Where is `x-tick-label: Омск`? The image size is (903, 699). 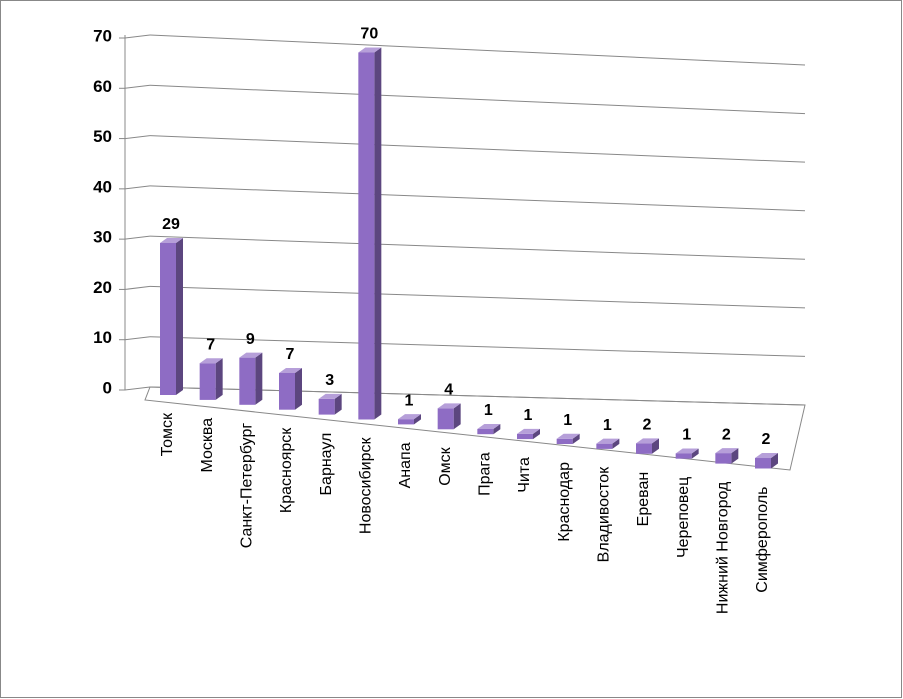 x-tick-label: Омск is located at coordinates (445, 465).